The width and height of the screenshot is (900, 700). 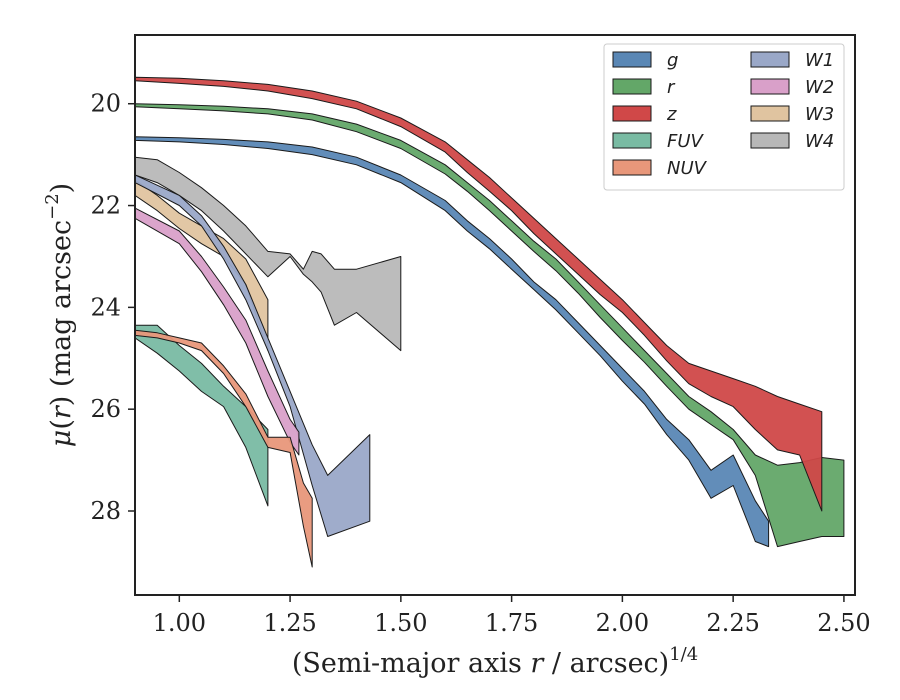 I want to click on legend-label-r: r, so click(x=671, y=87).